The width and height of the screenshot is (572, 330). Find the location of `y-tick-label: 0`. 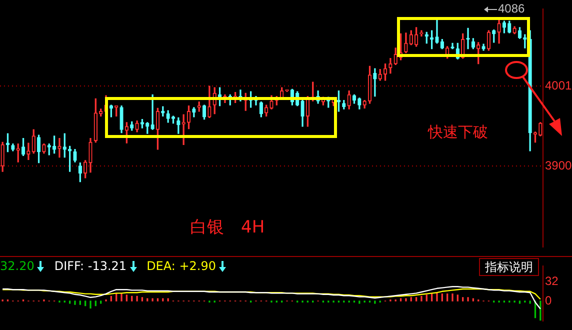

y-tick-label: 0 is located at coordinates (548, 300).